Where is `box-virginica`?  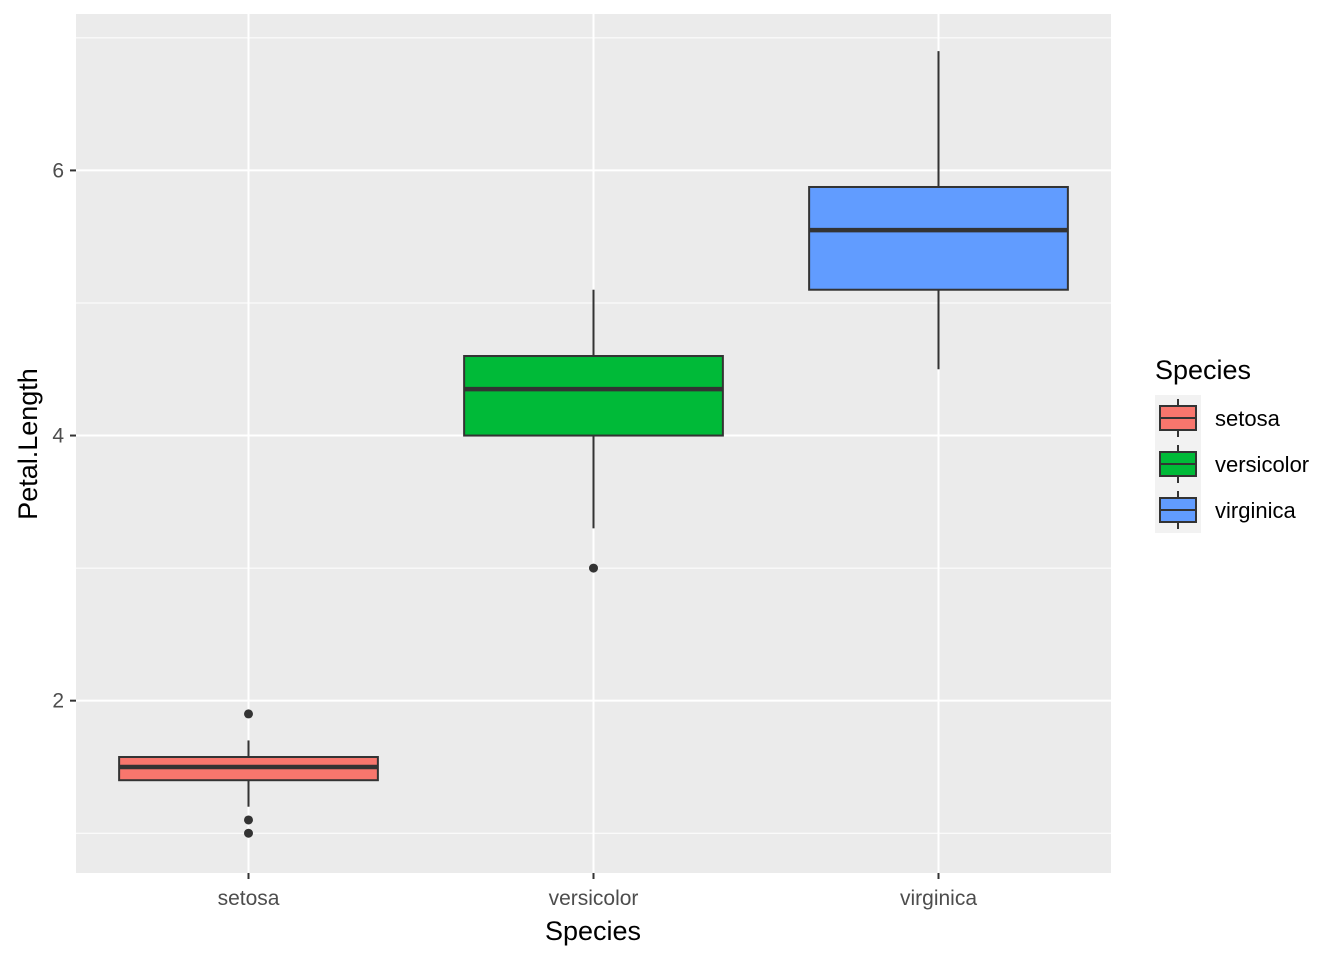 box-virginica is located at coordinates (938, 210).